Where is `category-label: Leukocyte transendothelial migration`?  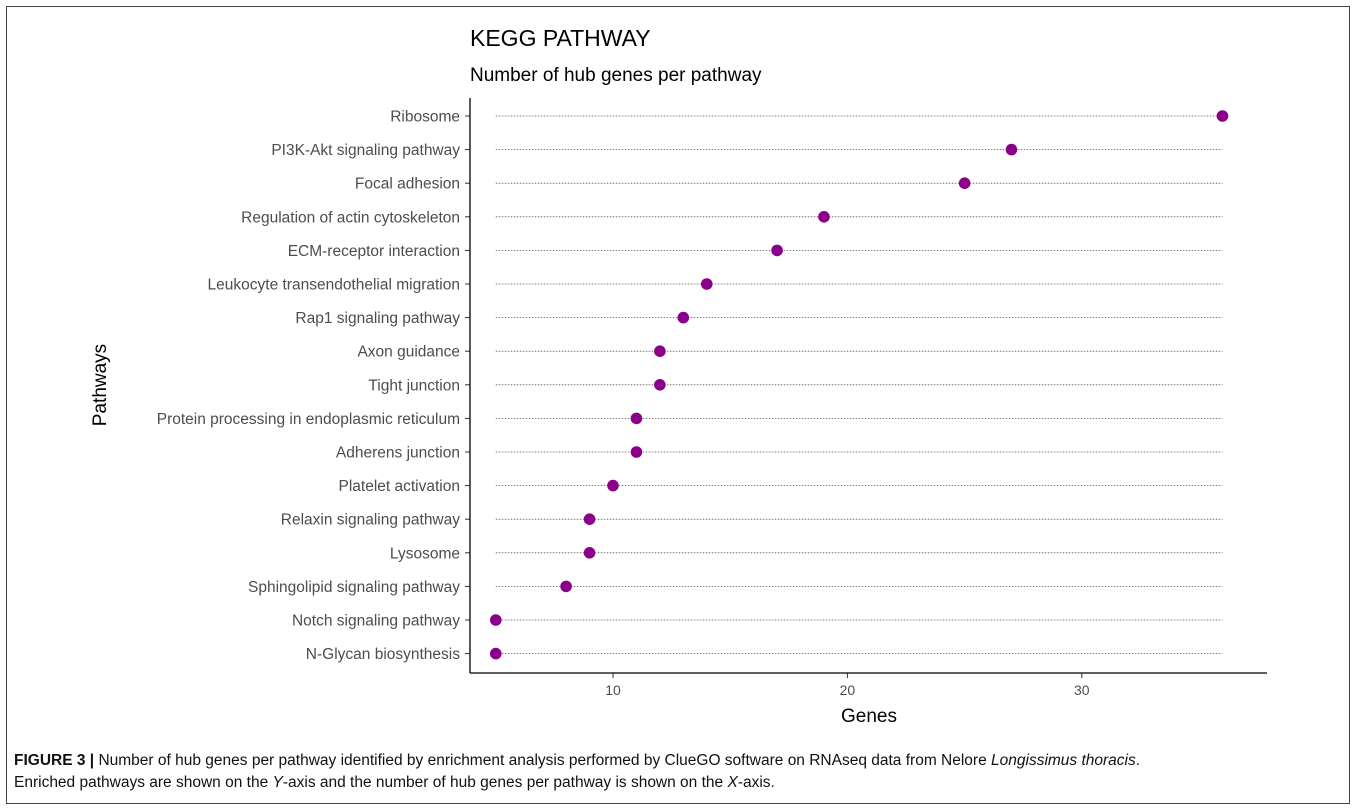 category-label: Leukocyte transendothelial migration is located at coordinates (334, 285).